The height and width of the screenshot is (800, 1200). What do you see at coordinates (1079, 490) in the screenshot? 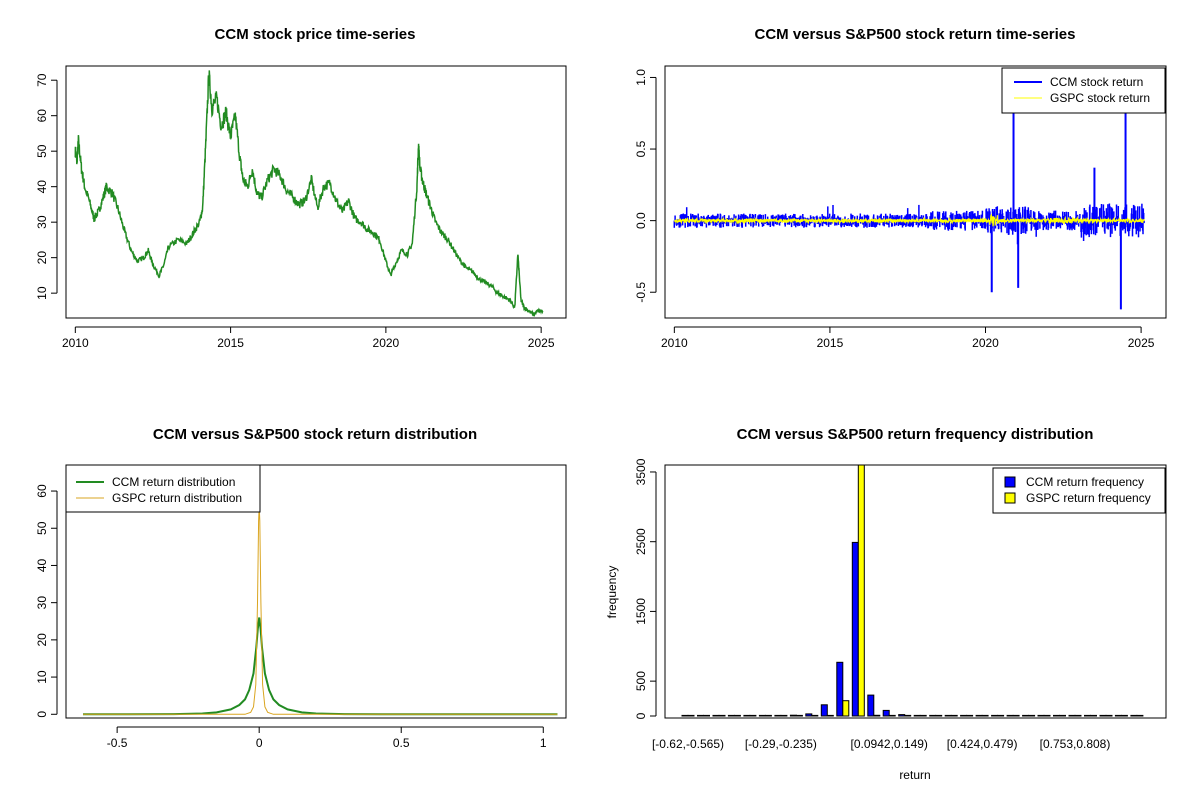
I see `frequency-legend-box` at bounding box center [1079, 490].